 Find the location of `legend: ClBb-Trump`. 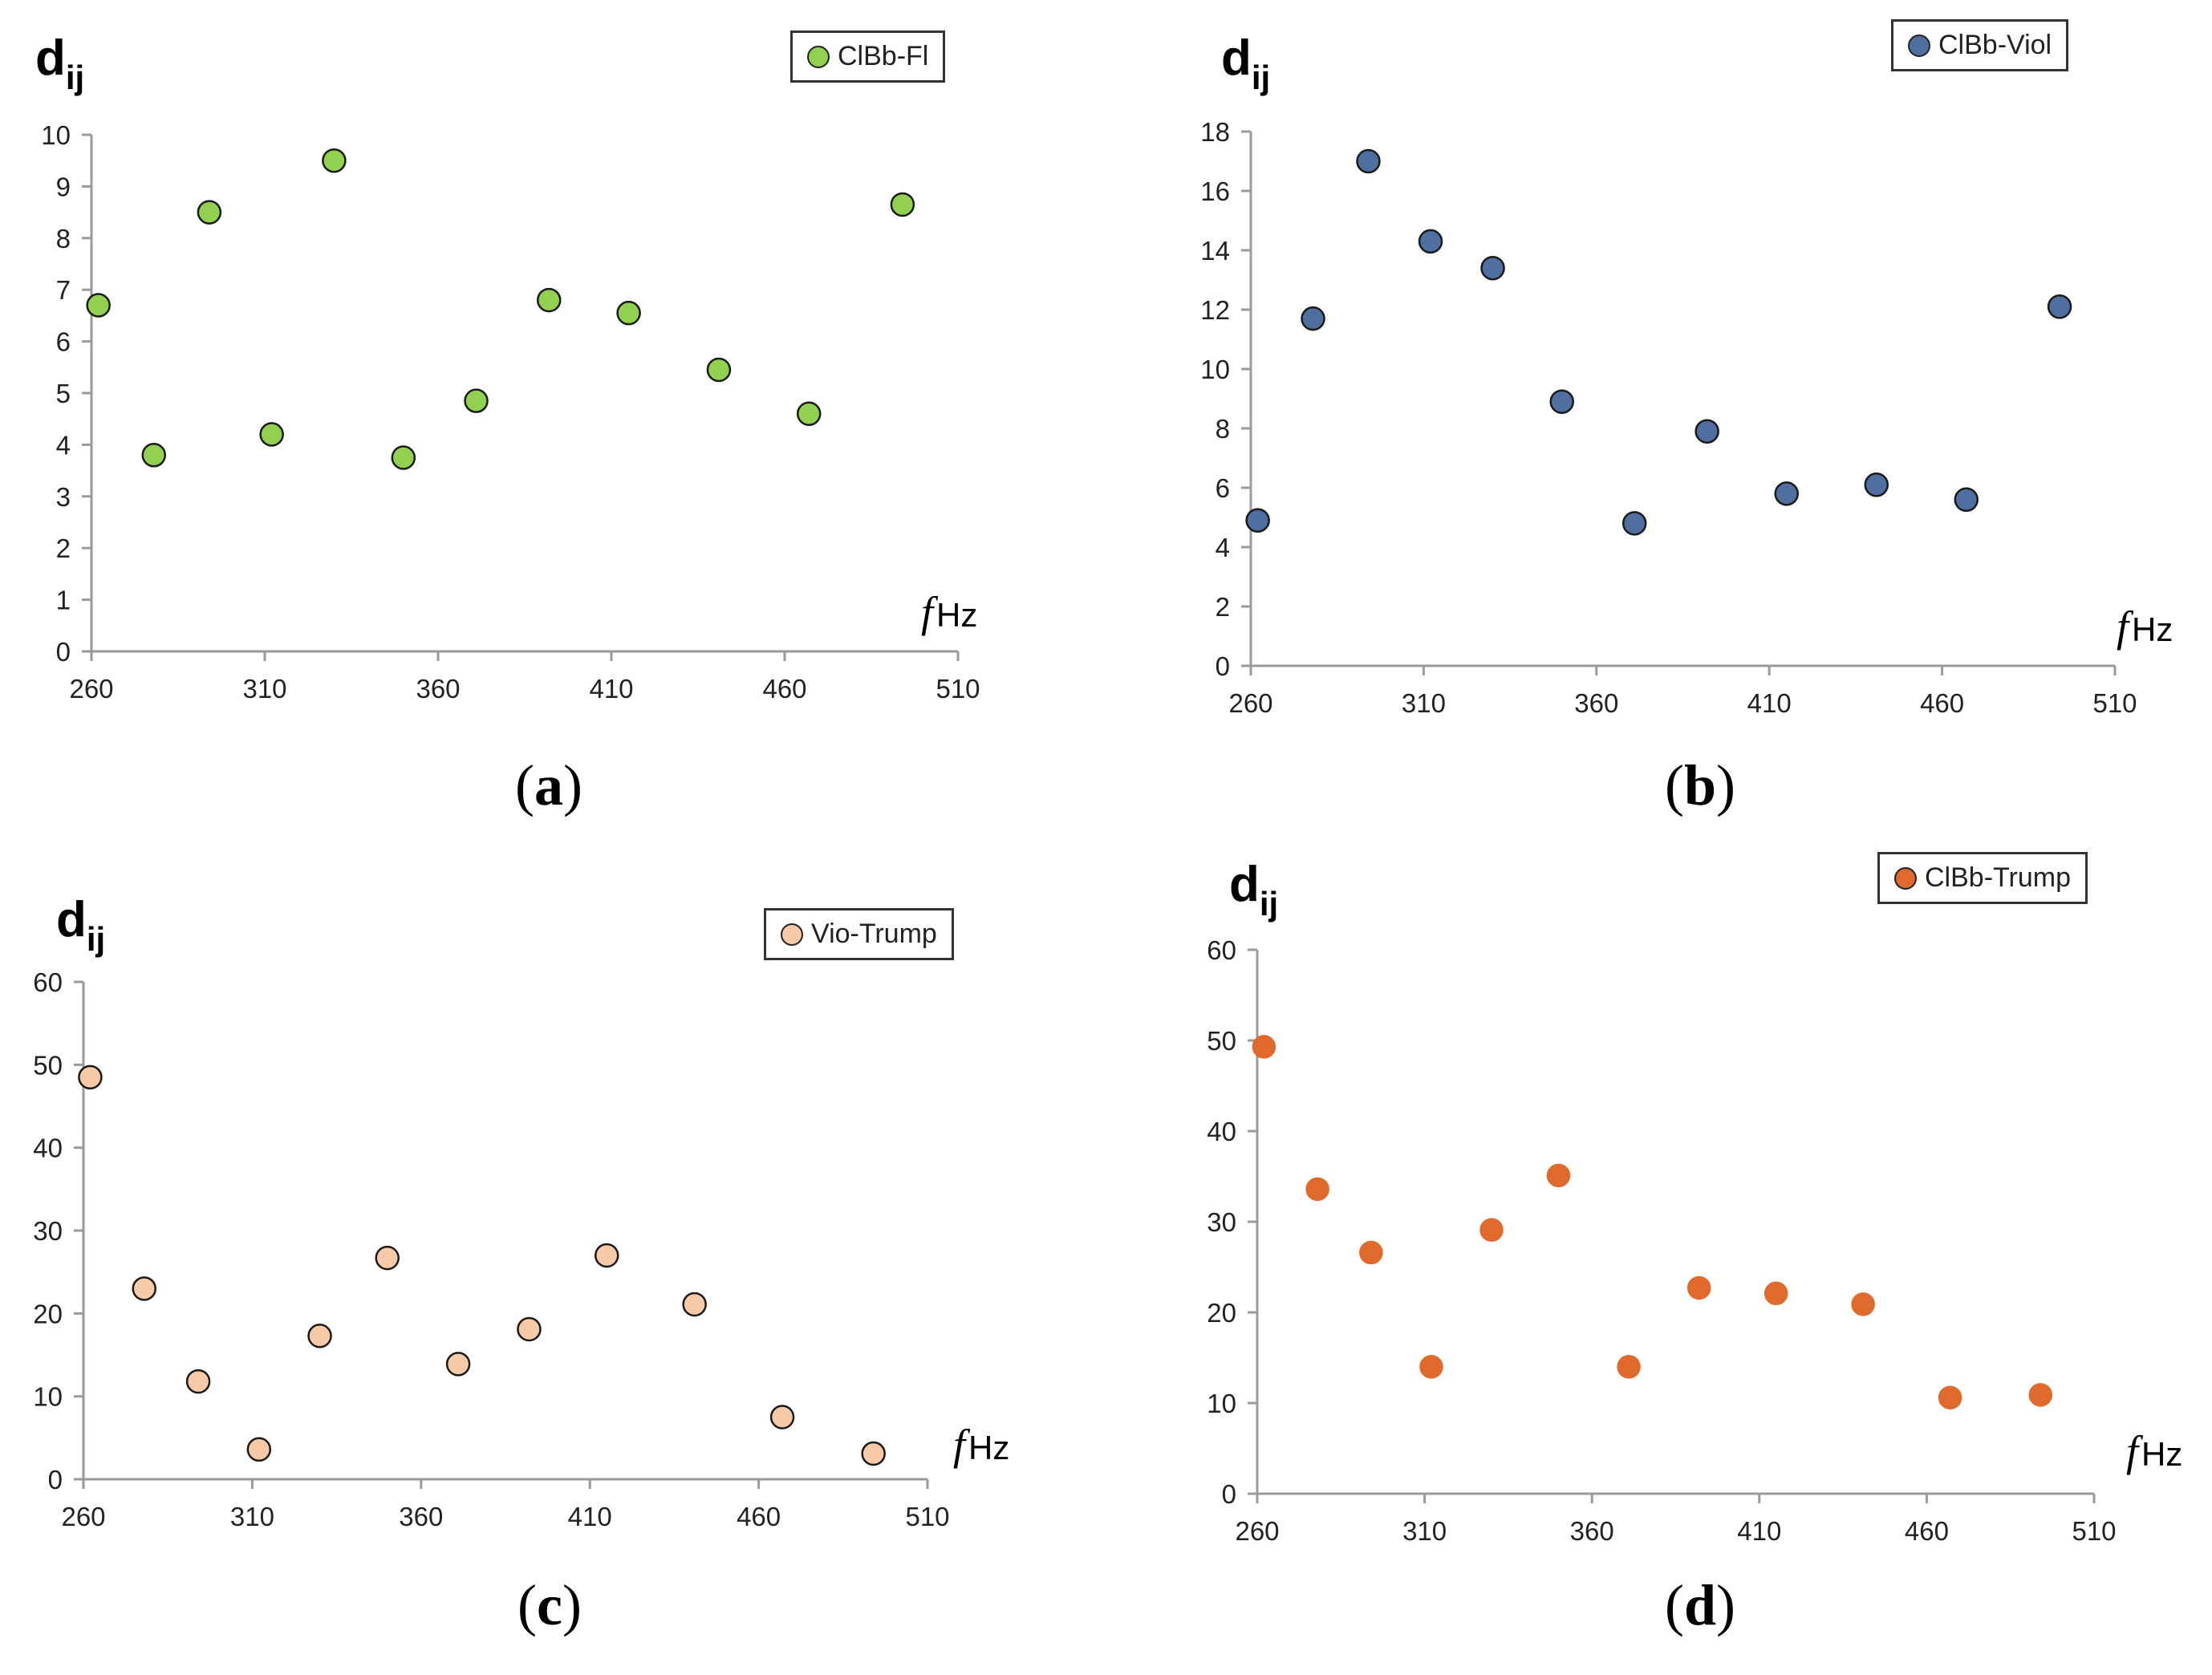

legend: ClBb-Trump is located at coordinates (1982, 878).